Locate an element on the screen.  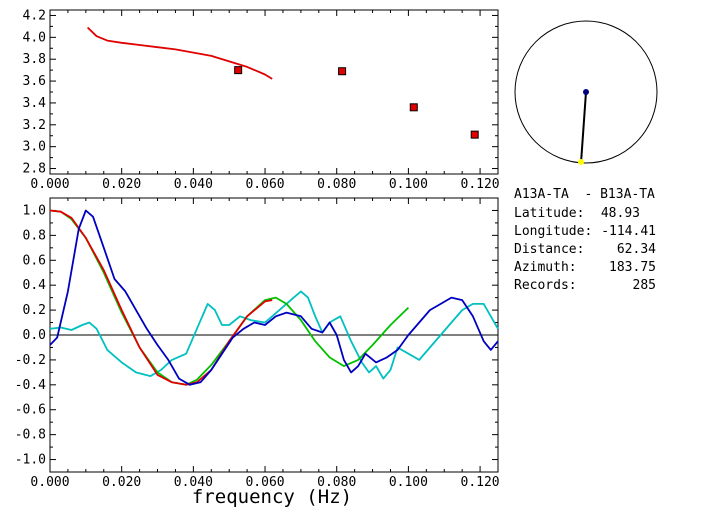
records-label: Records: is located at coordinates (545, 285).